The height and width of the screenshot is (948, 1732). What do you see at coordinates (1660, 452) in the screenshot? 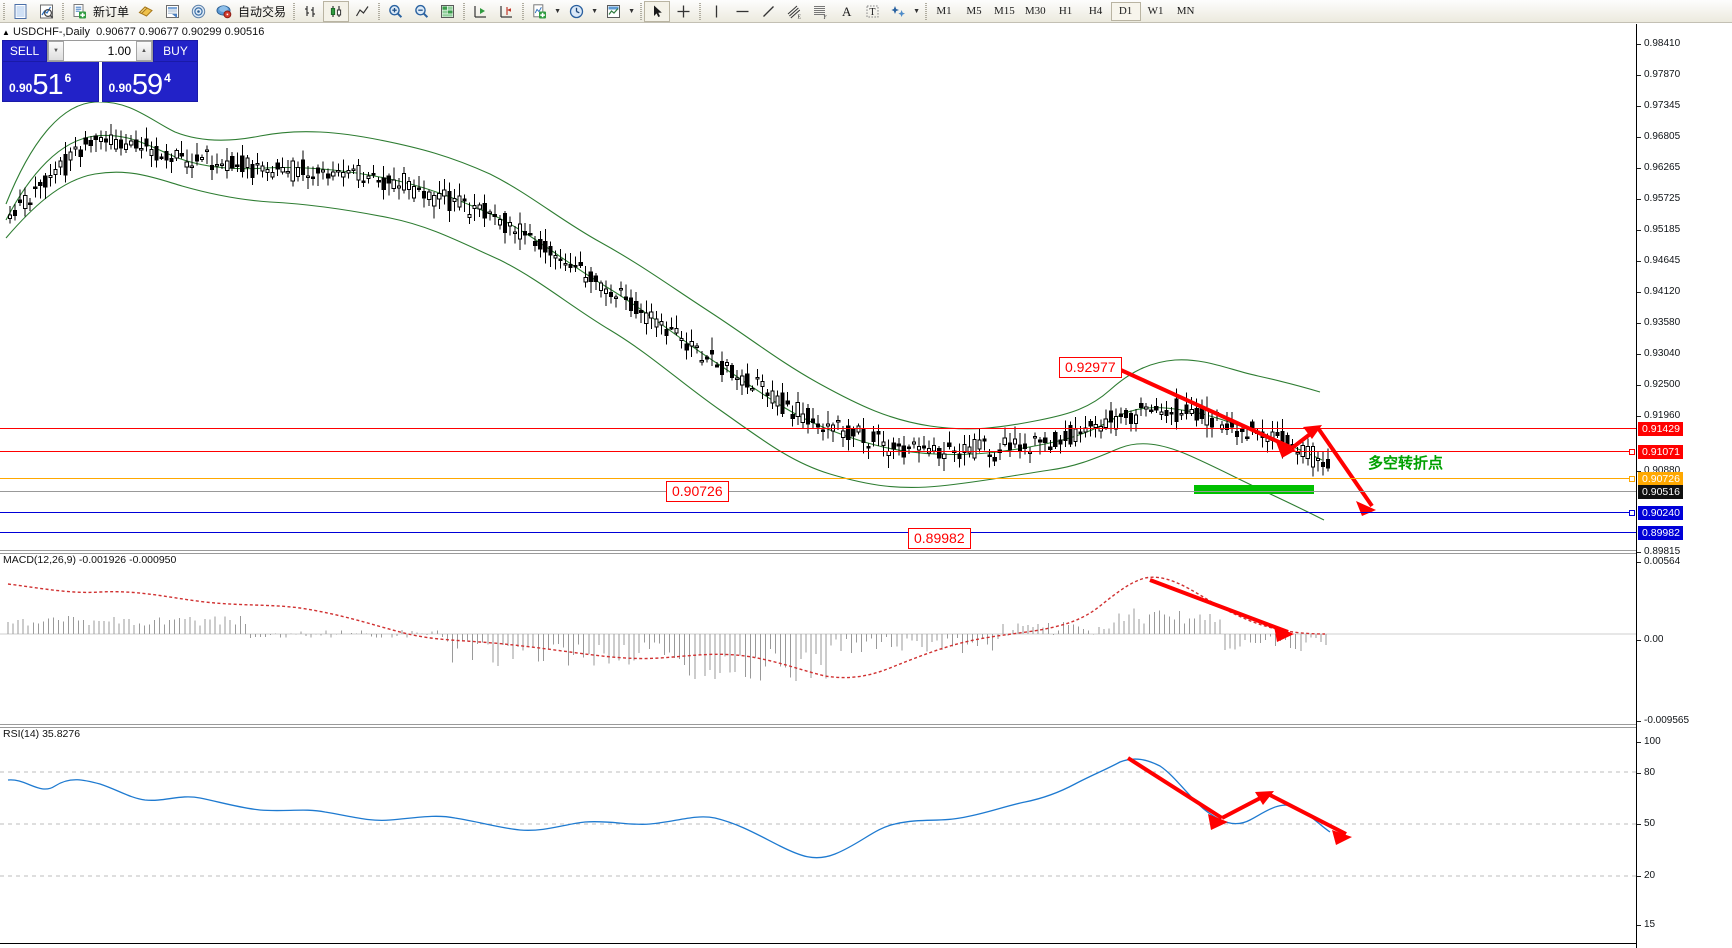
I see `price-badge-resistance-2: 0.91071` at bounding box center [1660, 452].